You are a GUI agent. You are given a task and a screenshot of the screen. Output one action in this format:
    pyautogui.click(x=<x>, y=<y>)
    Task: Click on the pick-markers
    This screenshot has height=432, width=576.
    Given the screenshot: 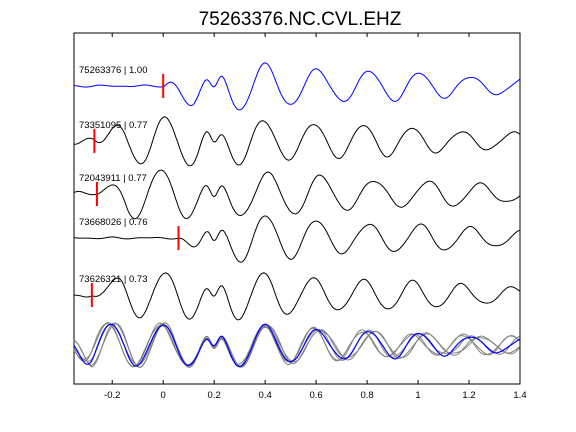 What is the action you would take?
    pyautogui.click(x=135, y=190)
    